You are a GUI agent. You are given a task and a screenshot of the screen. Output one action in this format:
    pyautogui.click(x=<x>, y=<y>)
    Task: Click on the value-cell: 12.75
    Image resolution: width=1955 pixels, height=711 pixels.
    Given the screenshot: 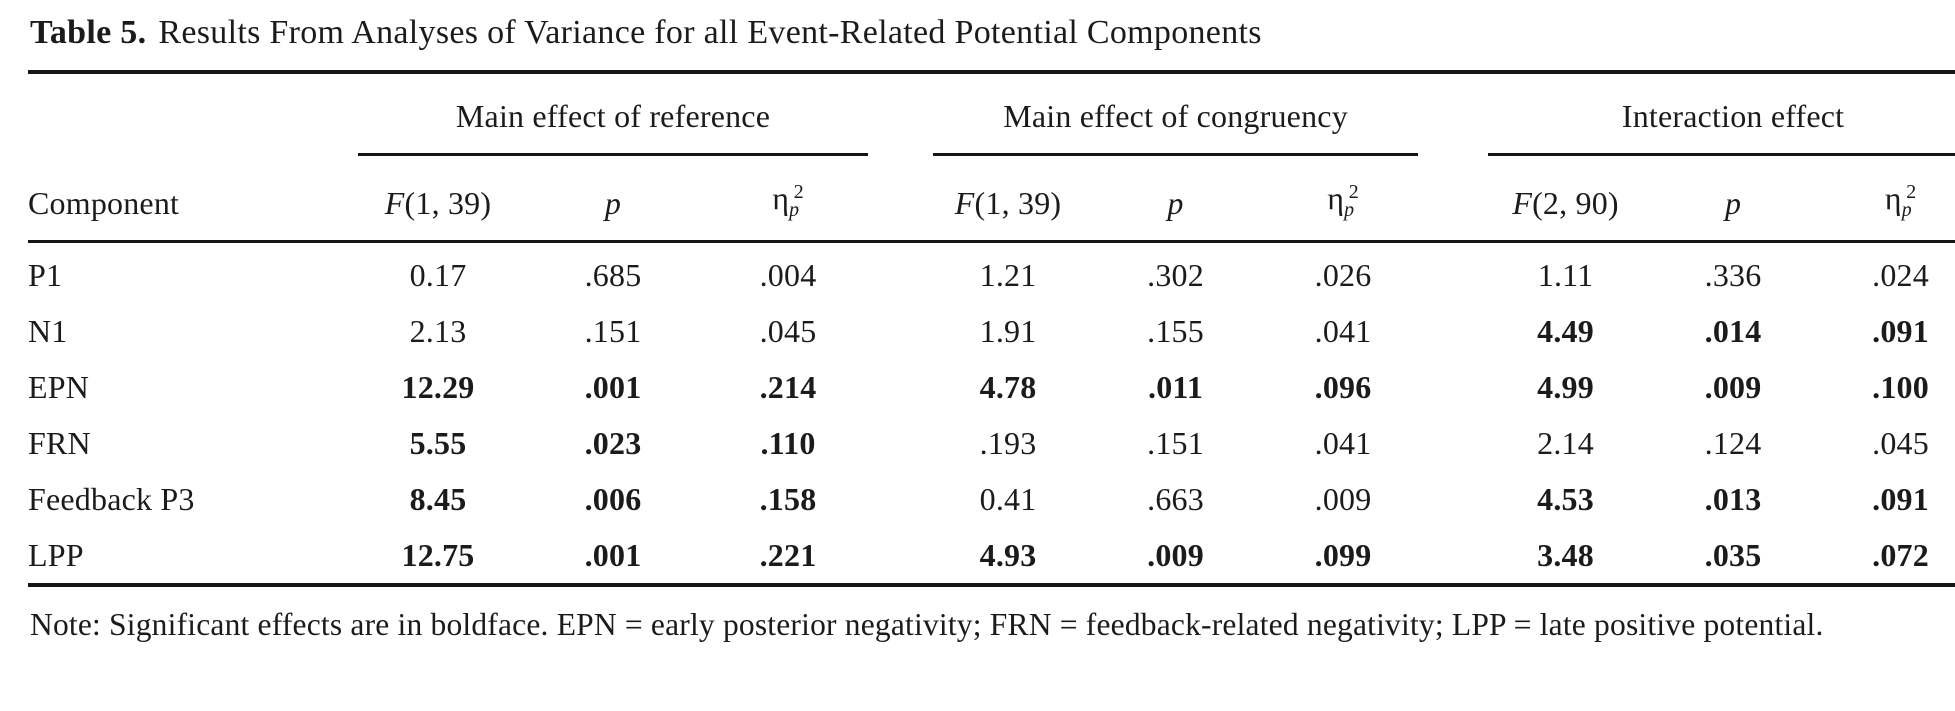 What is the action you would take?
    pyautogui.click(x=438, y=556)
    